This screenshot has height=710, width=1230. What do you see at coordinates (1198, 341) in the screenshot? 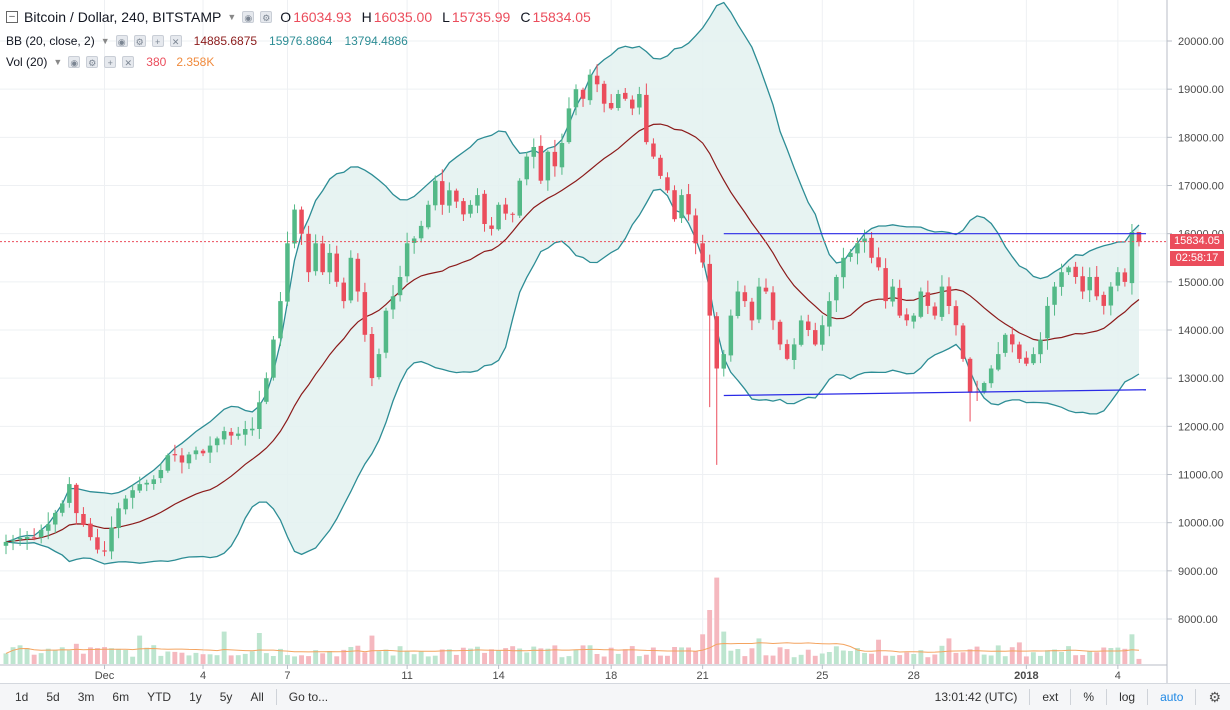
I see `price-axis-bg` at bounding box center [1198, 341].